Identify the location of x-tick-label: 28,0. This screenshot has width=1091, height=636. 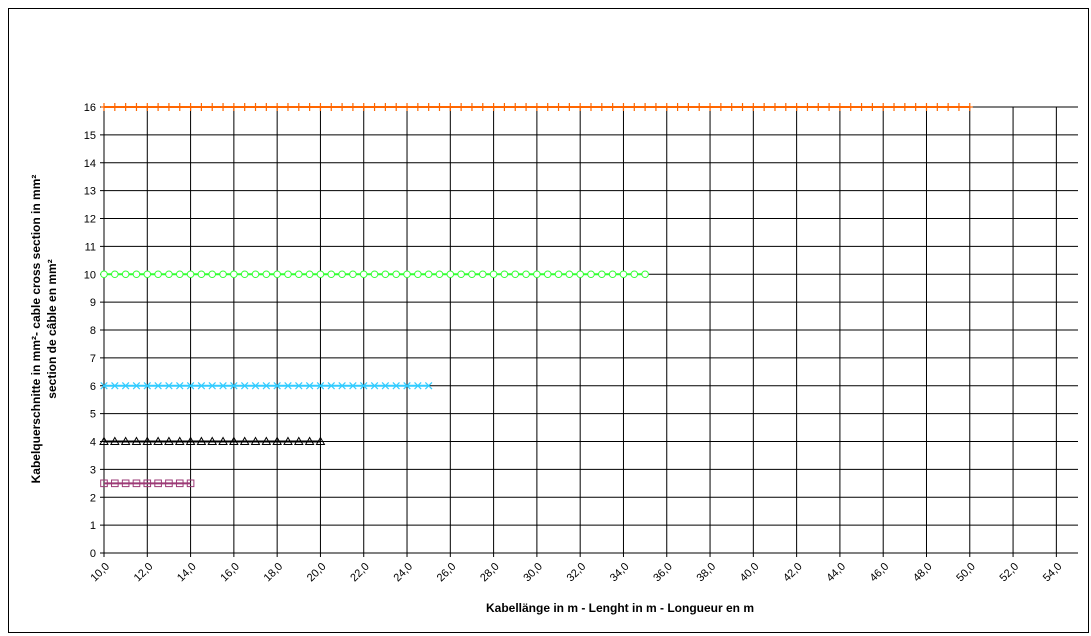
(490, 573).